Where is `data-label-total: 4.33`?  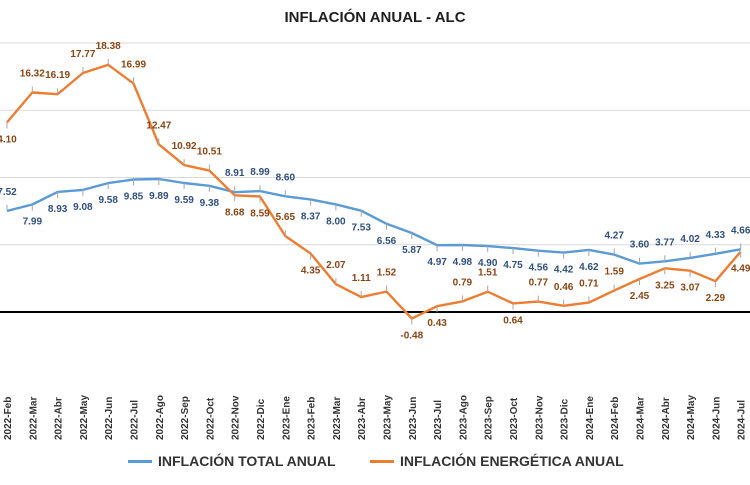 data-label-total: 4.33 is located at coordinates (716, 235).